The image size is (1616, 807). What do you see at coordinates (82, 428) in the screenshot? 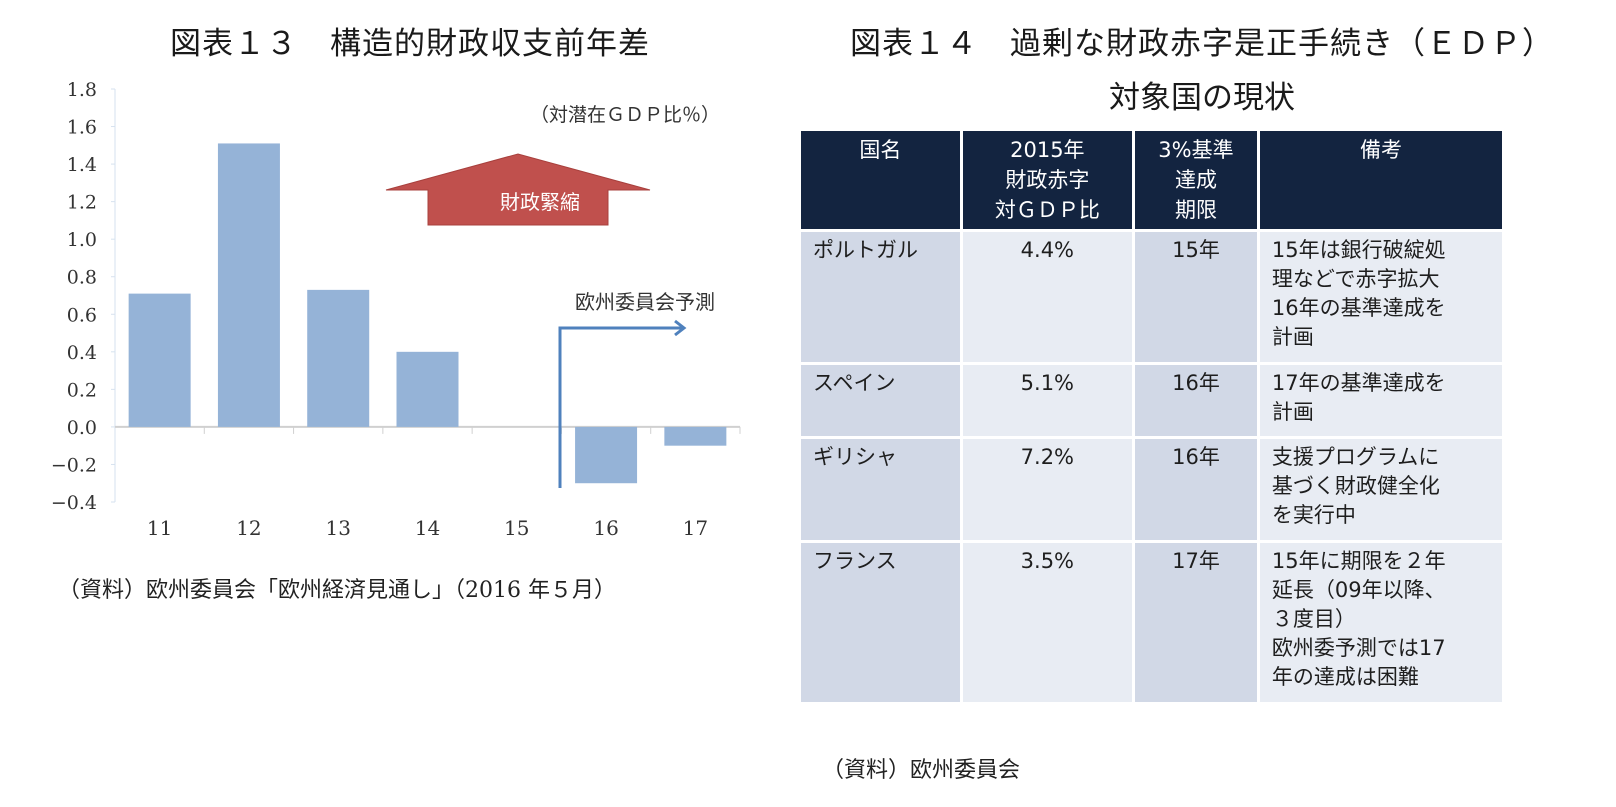
I see `y-tick-label: 0.0` at bounding box center [82, 428].